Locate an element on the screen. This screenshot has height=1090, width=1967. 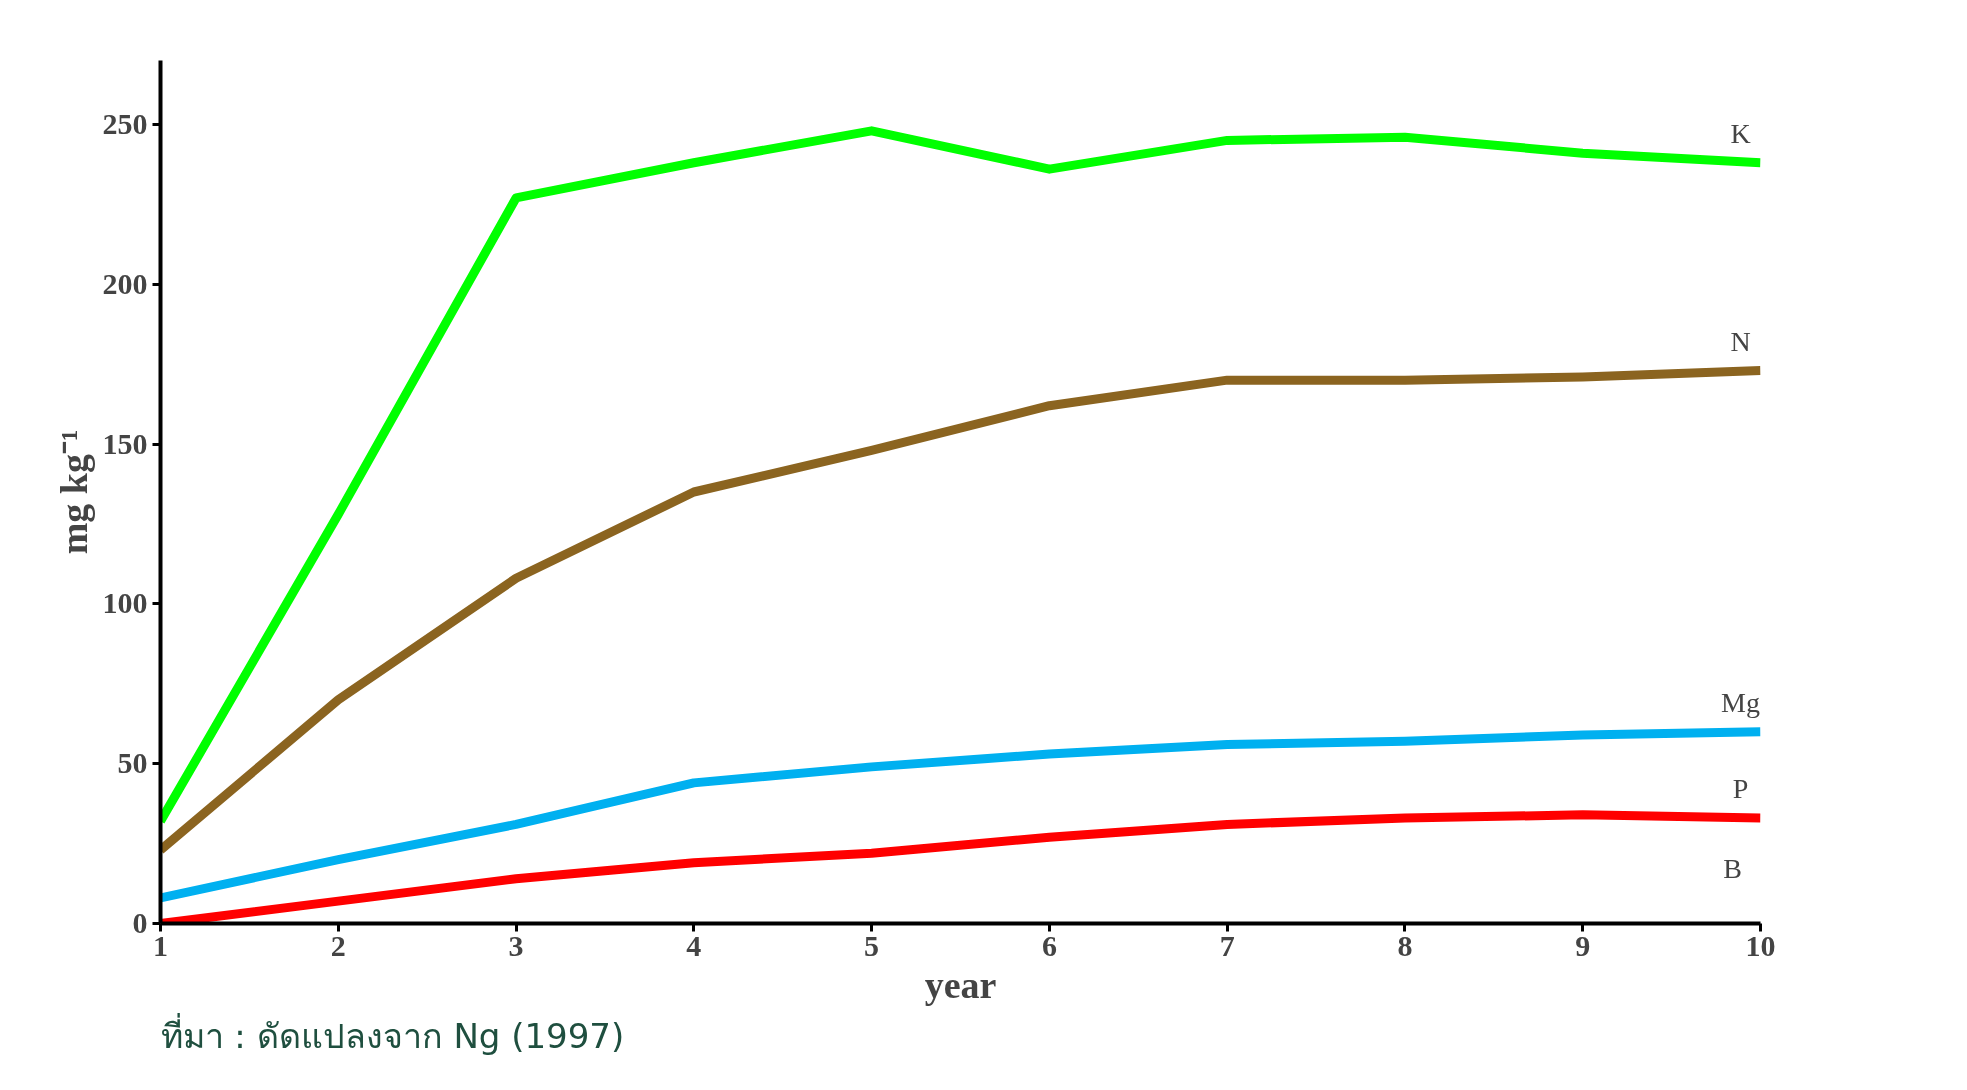
y-tick-label: 0 is located at coordinates (140, 922).